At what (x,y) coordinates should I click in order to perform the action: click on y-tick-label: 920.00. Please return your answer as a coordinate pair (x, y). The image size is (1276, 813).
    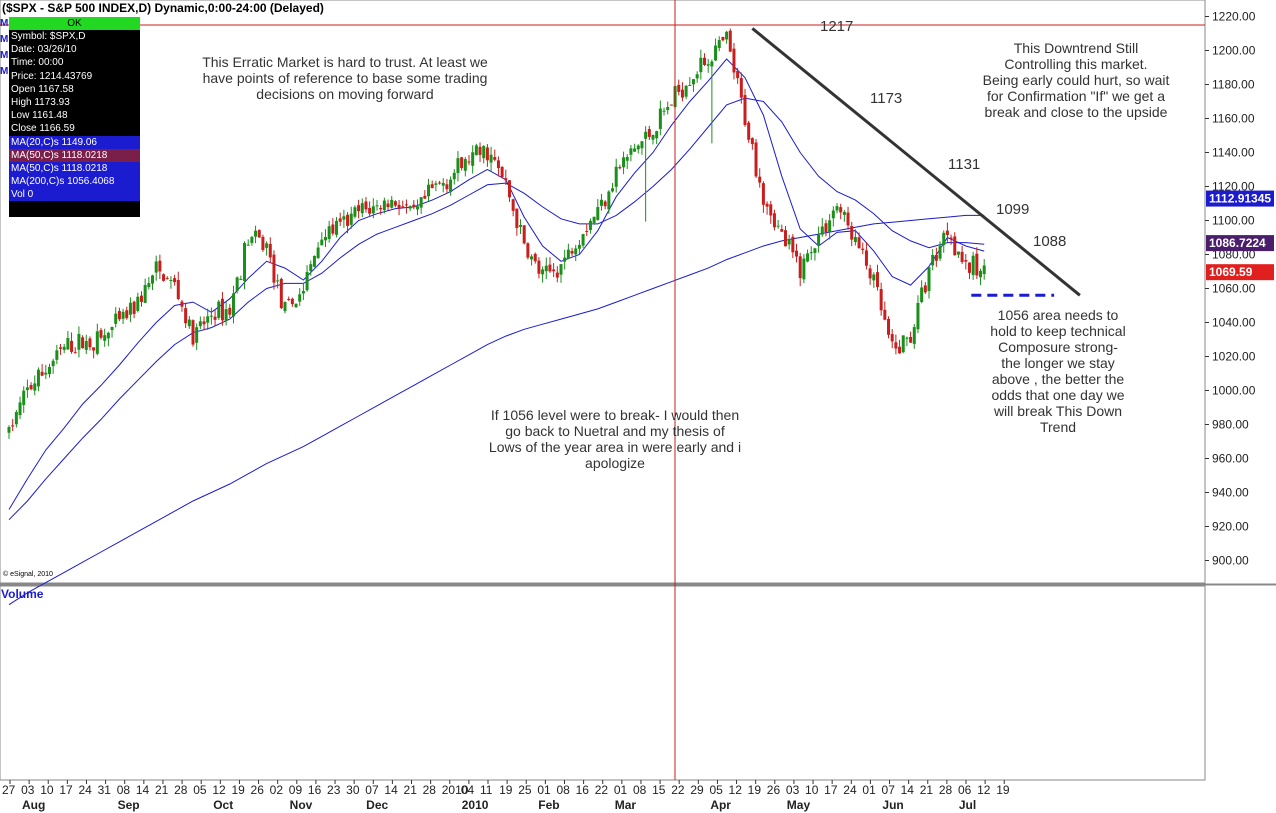
    Looking at the image, I should click on (1230, 527).